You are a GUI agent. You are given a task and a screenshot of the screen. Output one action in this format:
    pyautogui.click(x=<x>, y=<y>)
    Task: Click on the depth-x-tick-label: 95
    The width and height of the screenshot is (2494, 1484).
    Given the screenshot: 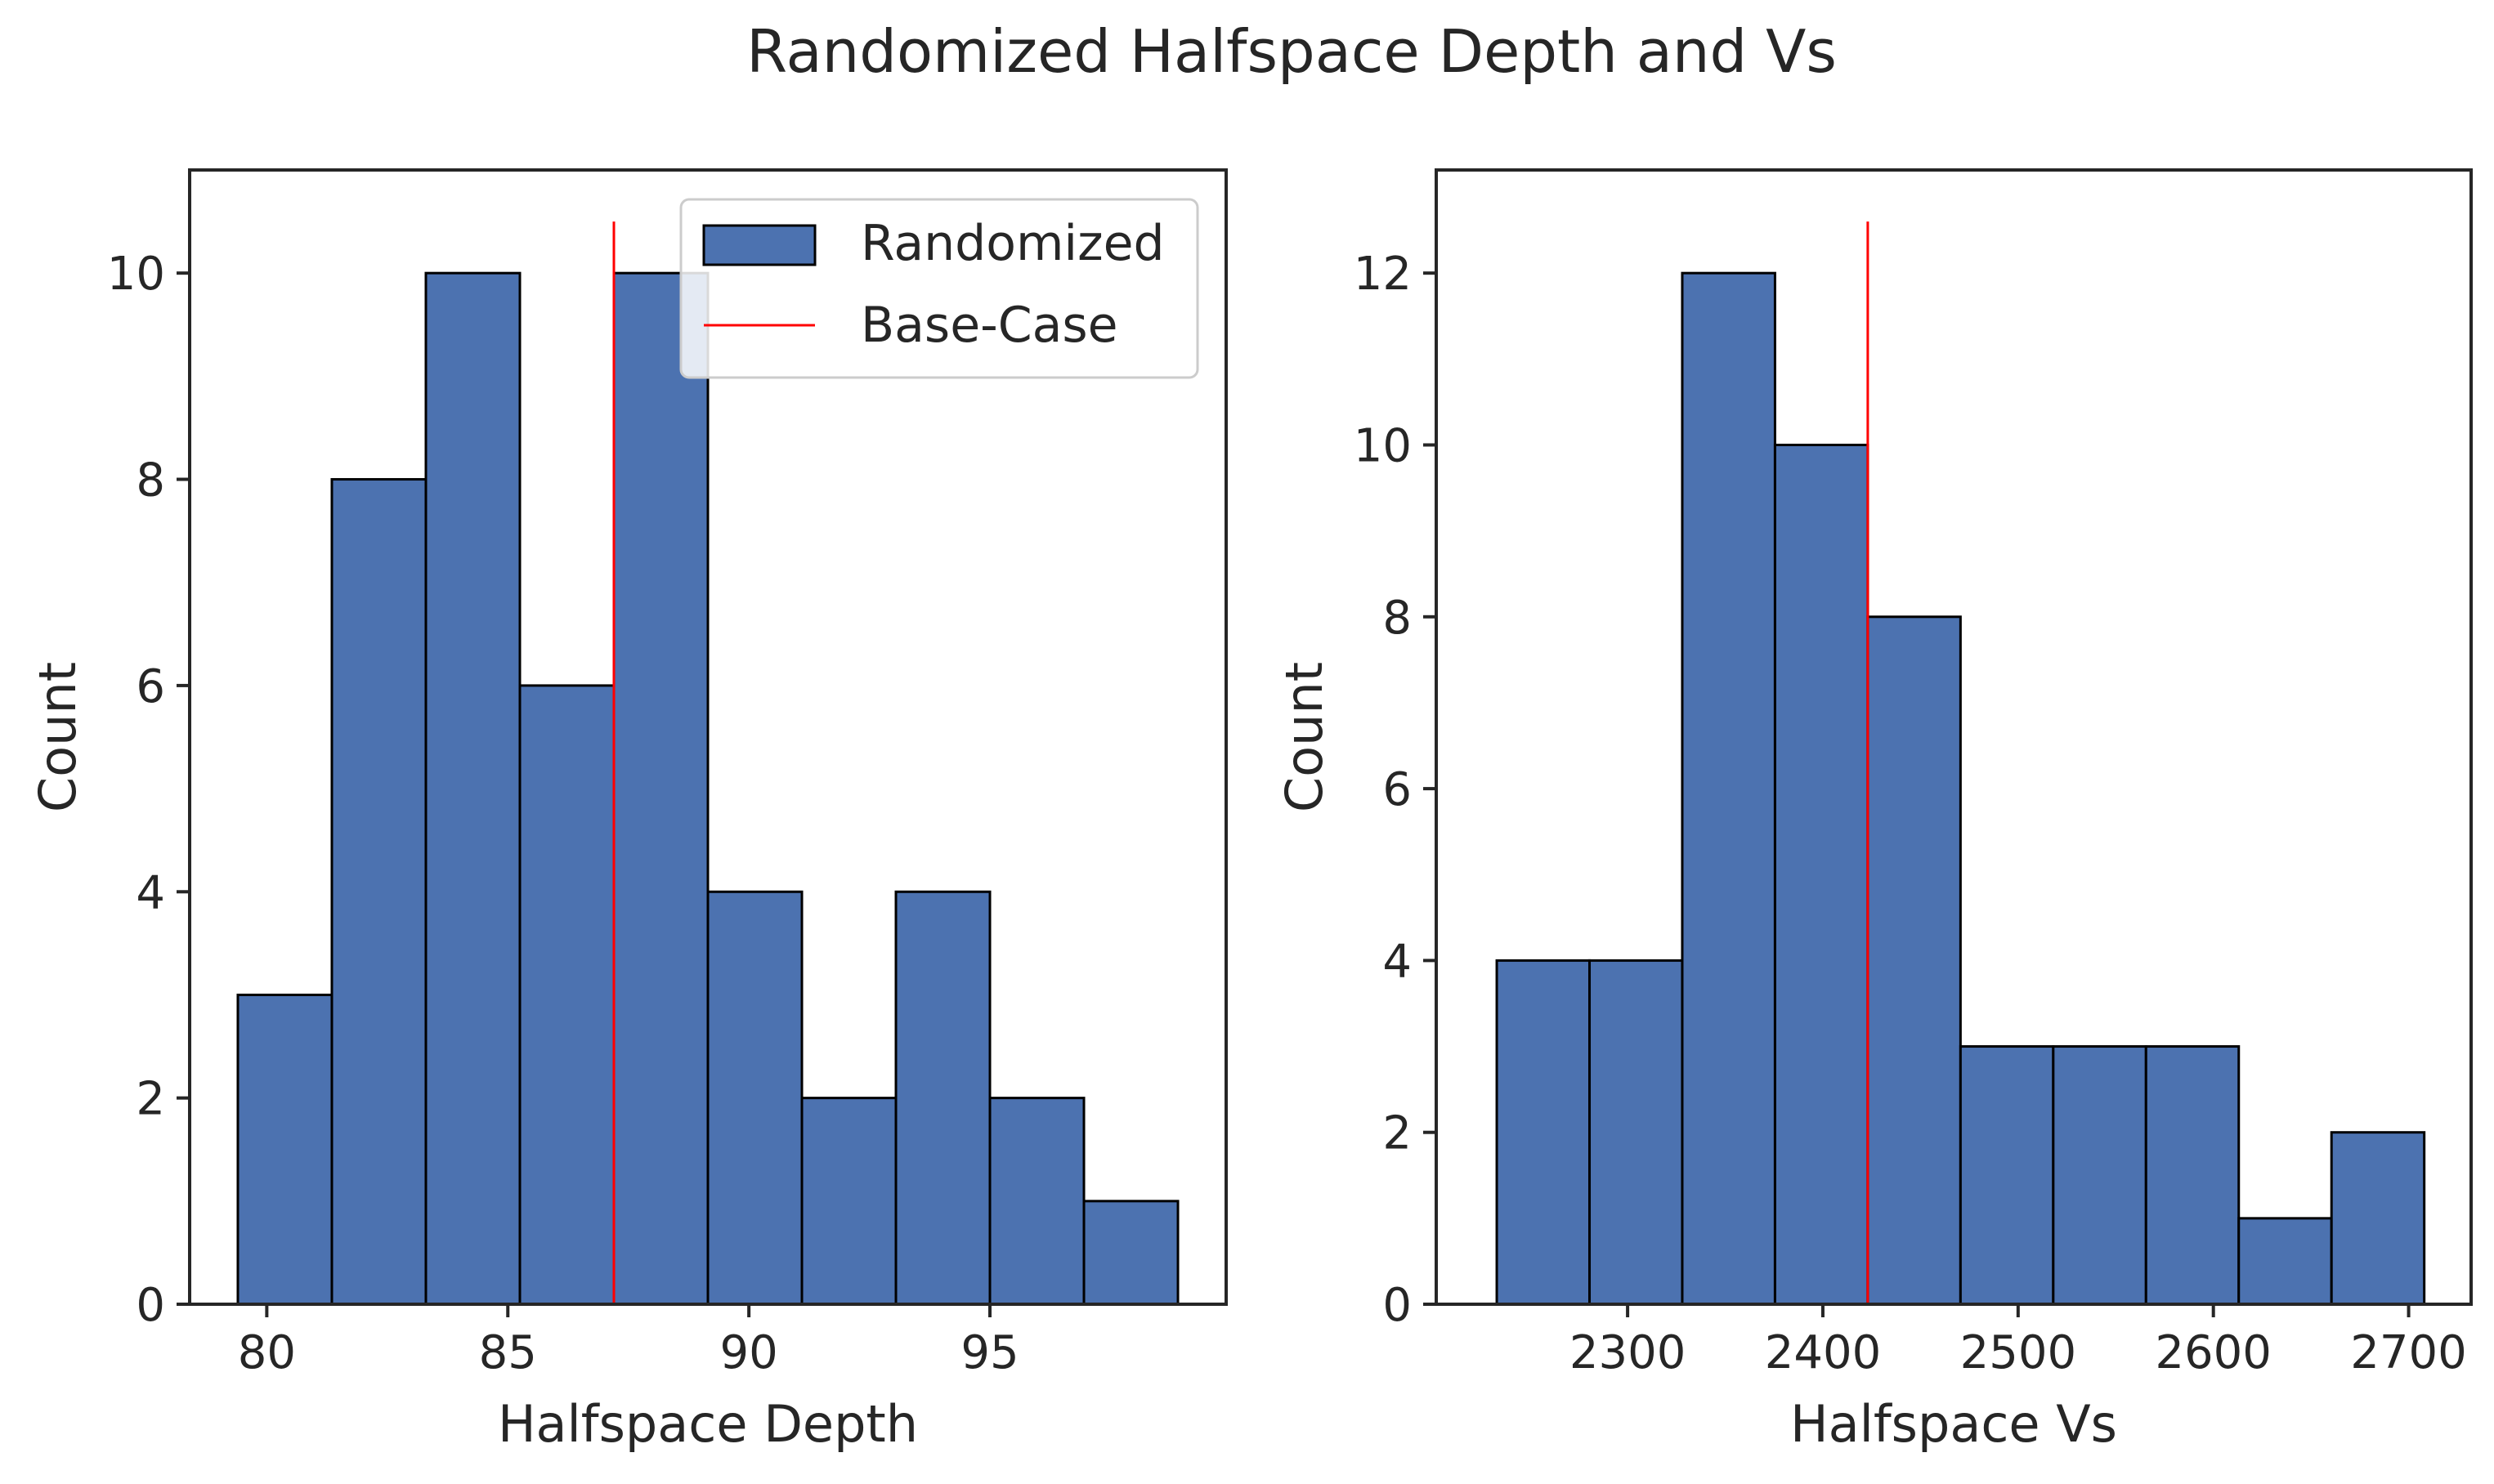 What is the action you would take?
    pyautogui.click(x=989, y=1352)
    